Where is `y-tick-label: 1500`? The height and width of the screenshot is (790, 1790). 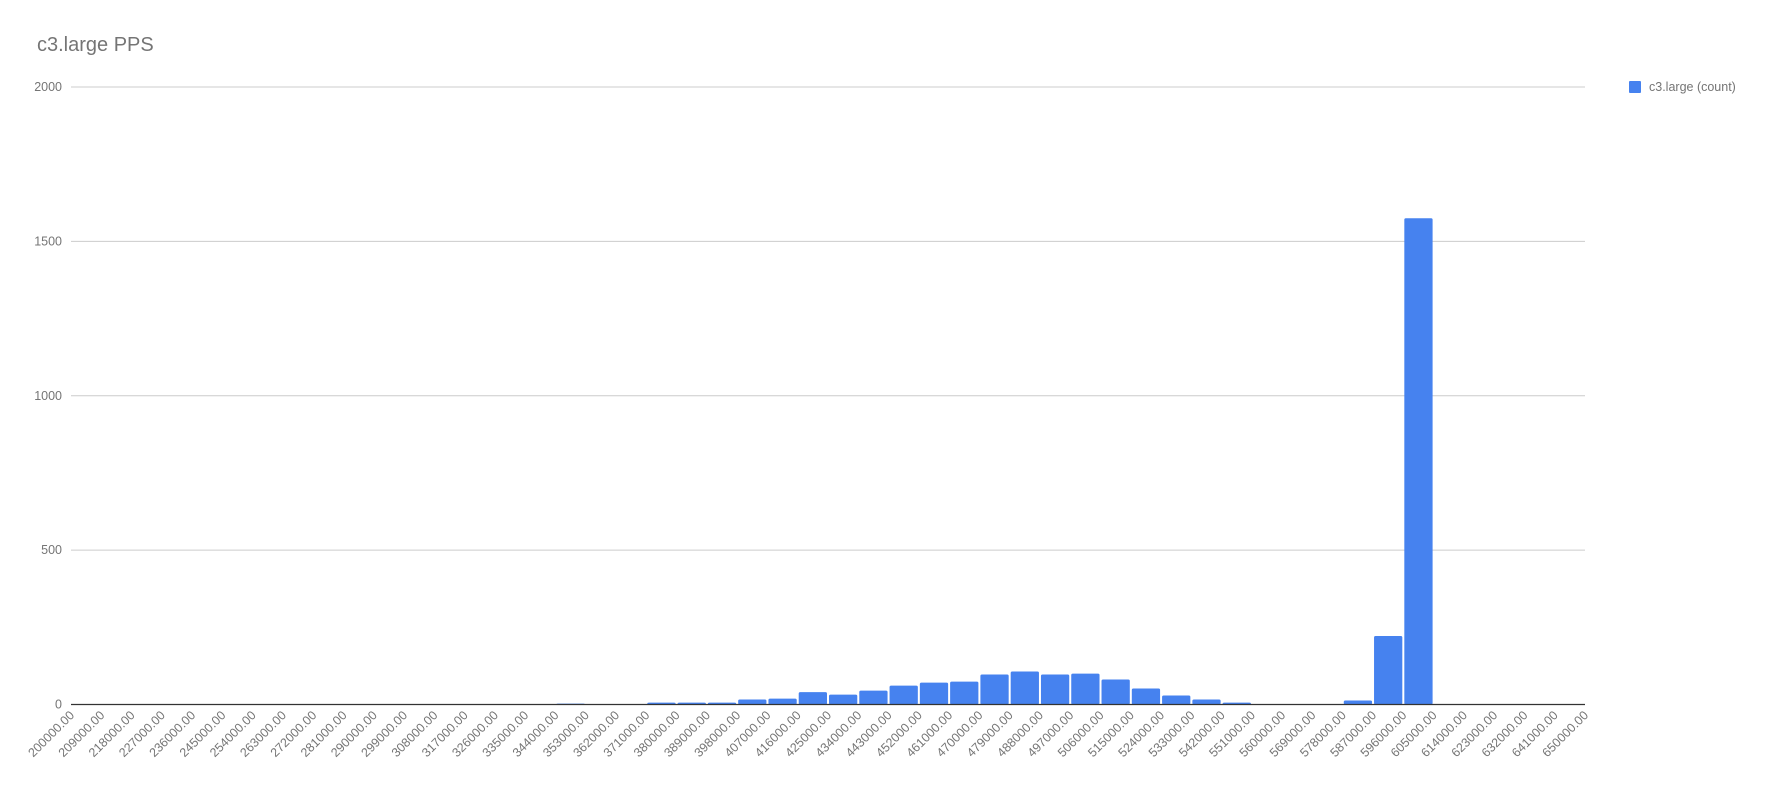 y-tick-label: 1500 is located at coordinates (48, 241).